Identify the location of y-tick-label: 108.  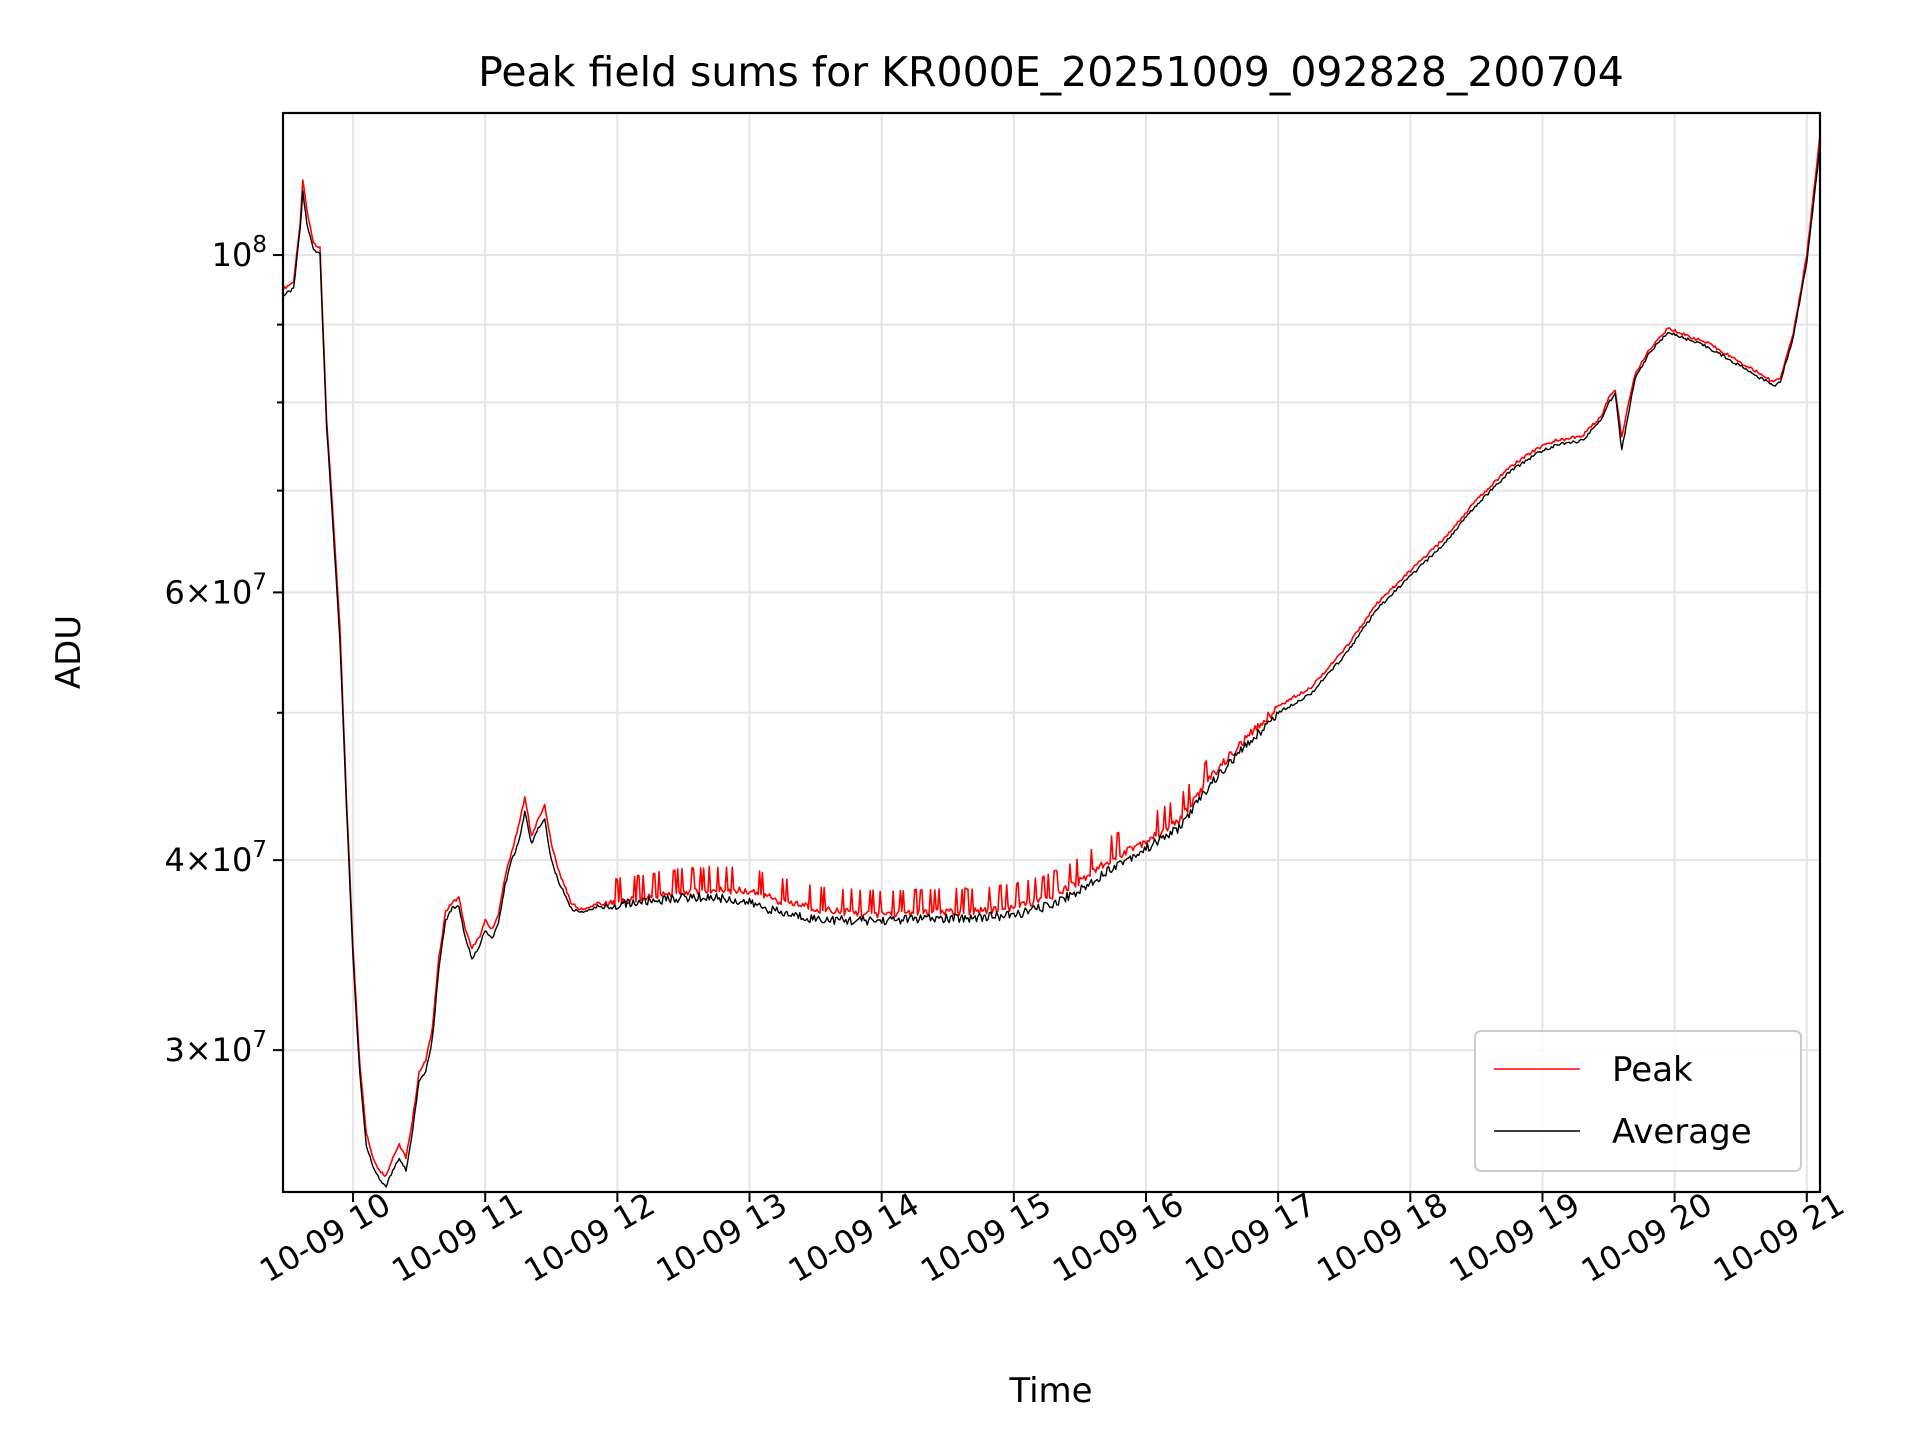
(239, 253).